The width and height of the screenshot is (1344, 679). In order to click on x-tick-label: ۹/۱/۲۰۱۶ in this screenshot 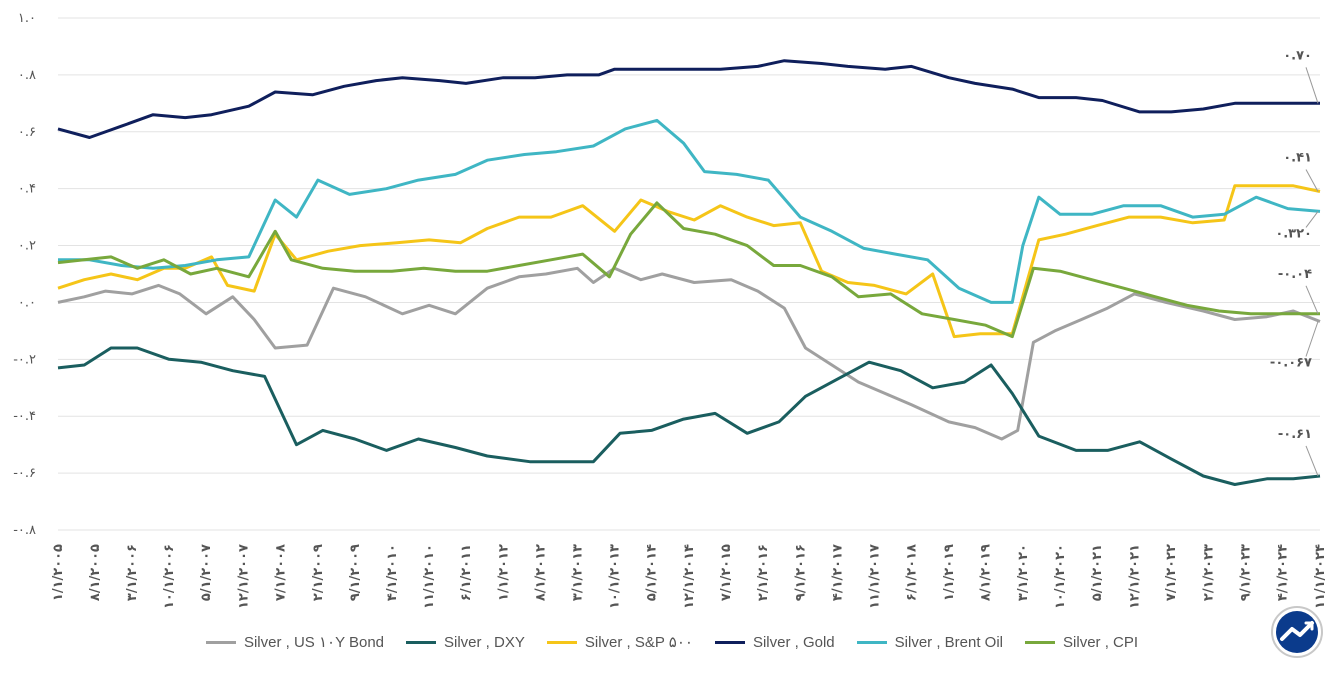, I will do `click(800, 572)`.